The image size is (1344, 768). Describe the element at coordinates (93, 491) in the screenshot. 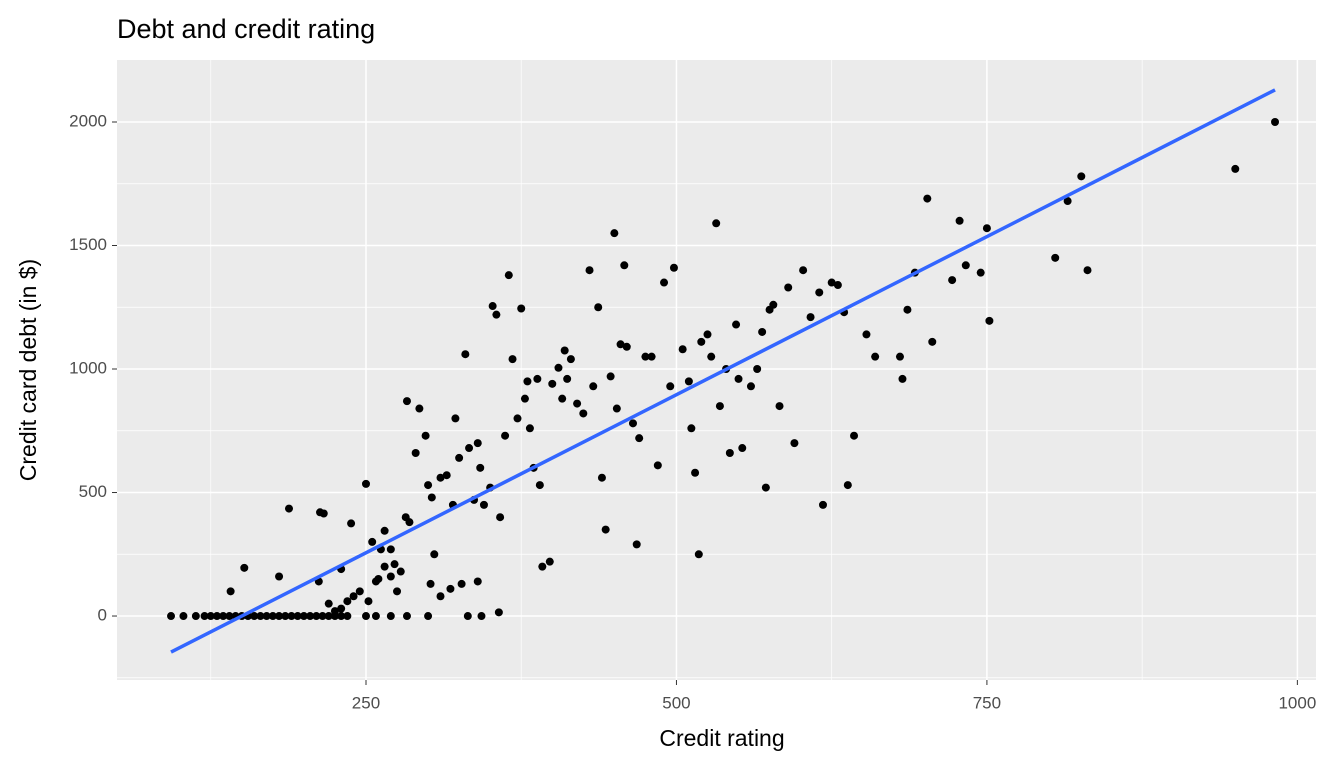

I see `y-tick-label: 500` at that location.